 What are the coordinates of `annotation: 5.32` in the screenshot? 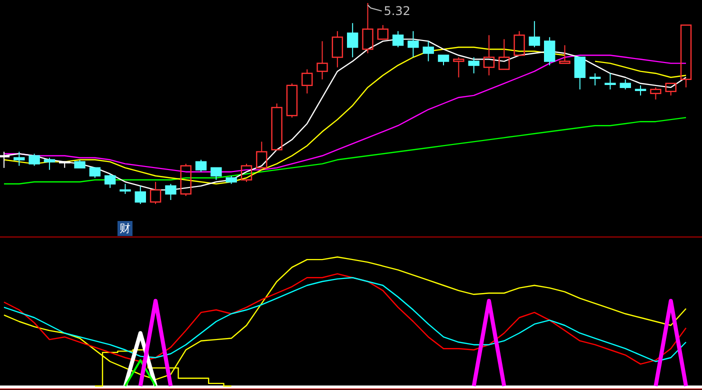 It's located at (397, 11).